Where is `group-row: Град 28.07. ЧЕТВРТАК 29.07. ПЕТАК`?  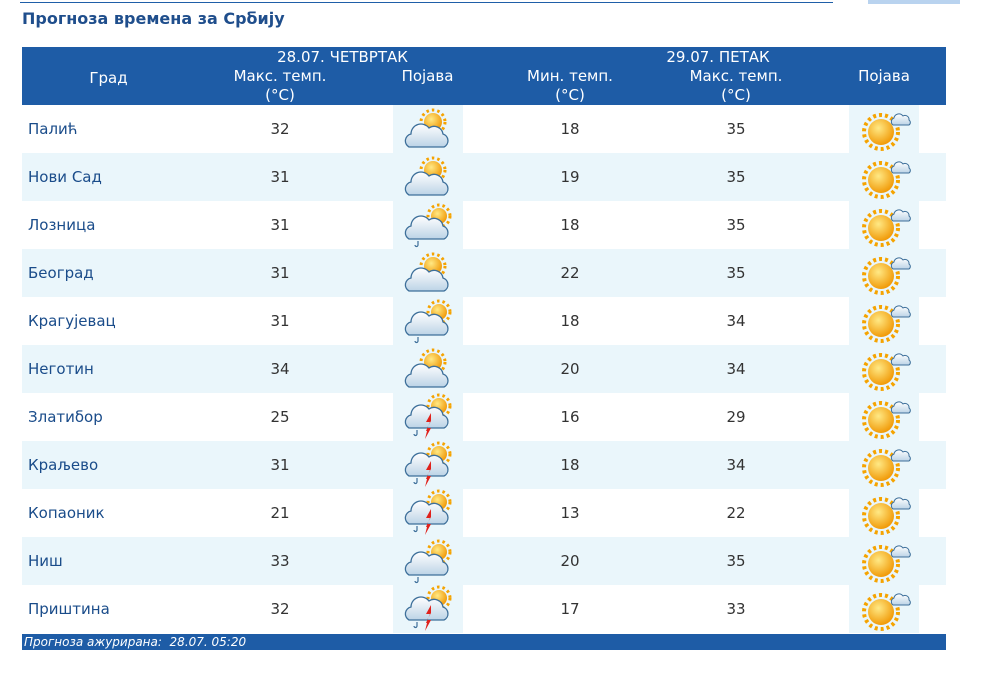 group-row: Град 28.07. ЧЕТВРТАК 29.07. ПЕТАК is located at coordinates (484, 76).